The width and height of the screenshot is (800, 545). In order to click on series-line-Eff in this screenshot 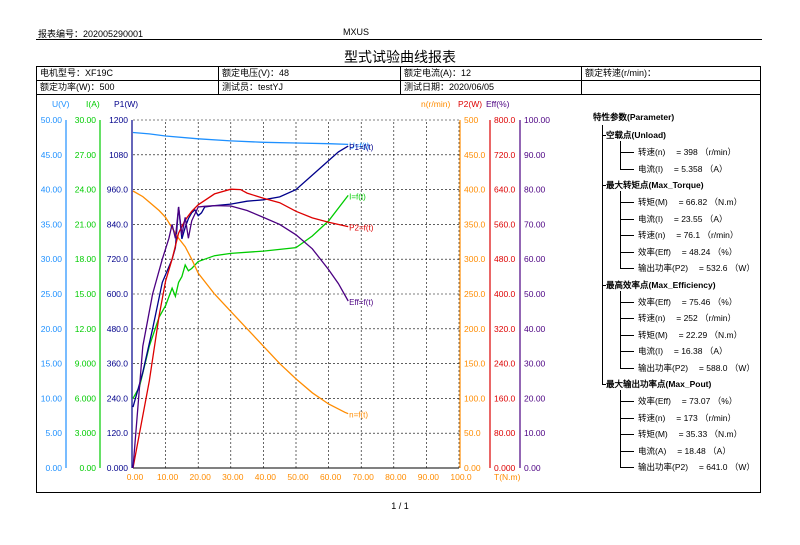, I will do `click(240, 336)`.